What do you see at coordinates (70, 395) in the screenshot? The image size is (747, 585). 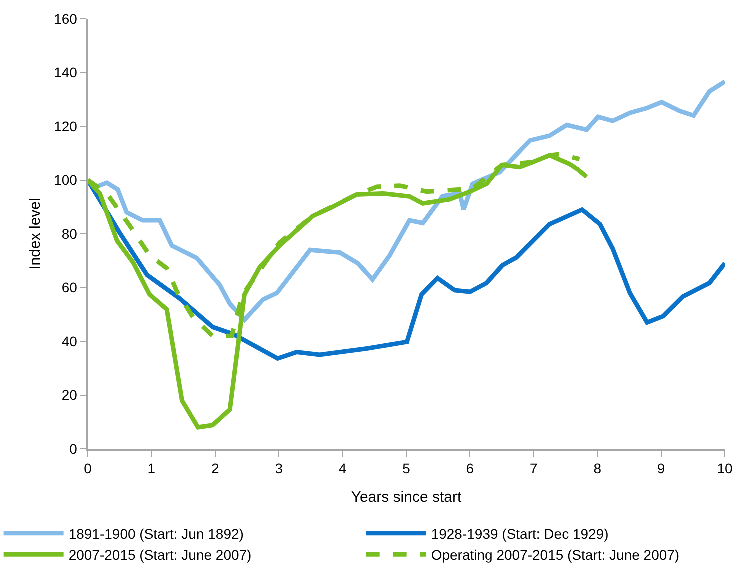 I see `y-tick-label: 20` at bounding box center [70, 395].